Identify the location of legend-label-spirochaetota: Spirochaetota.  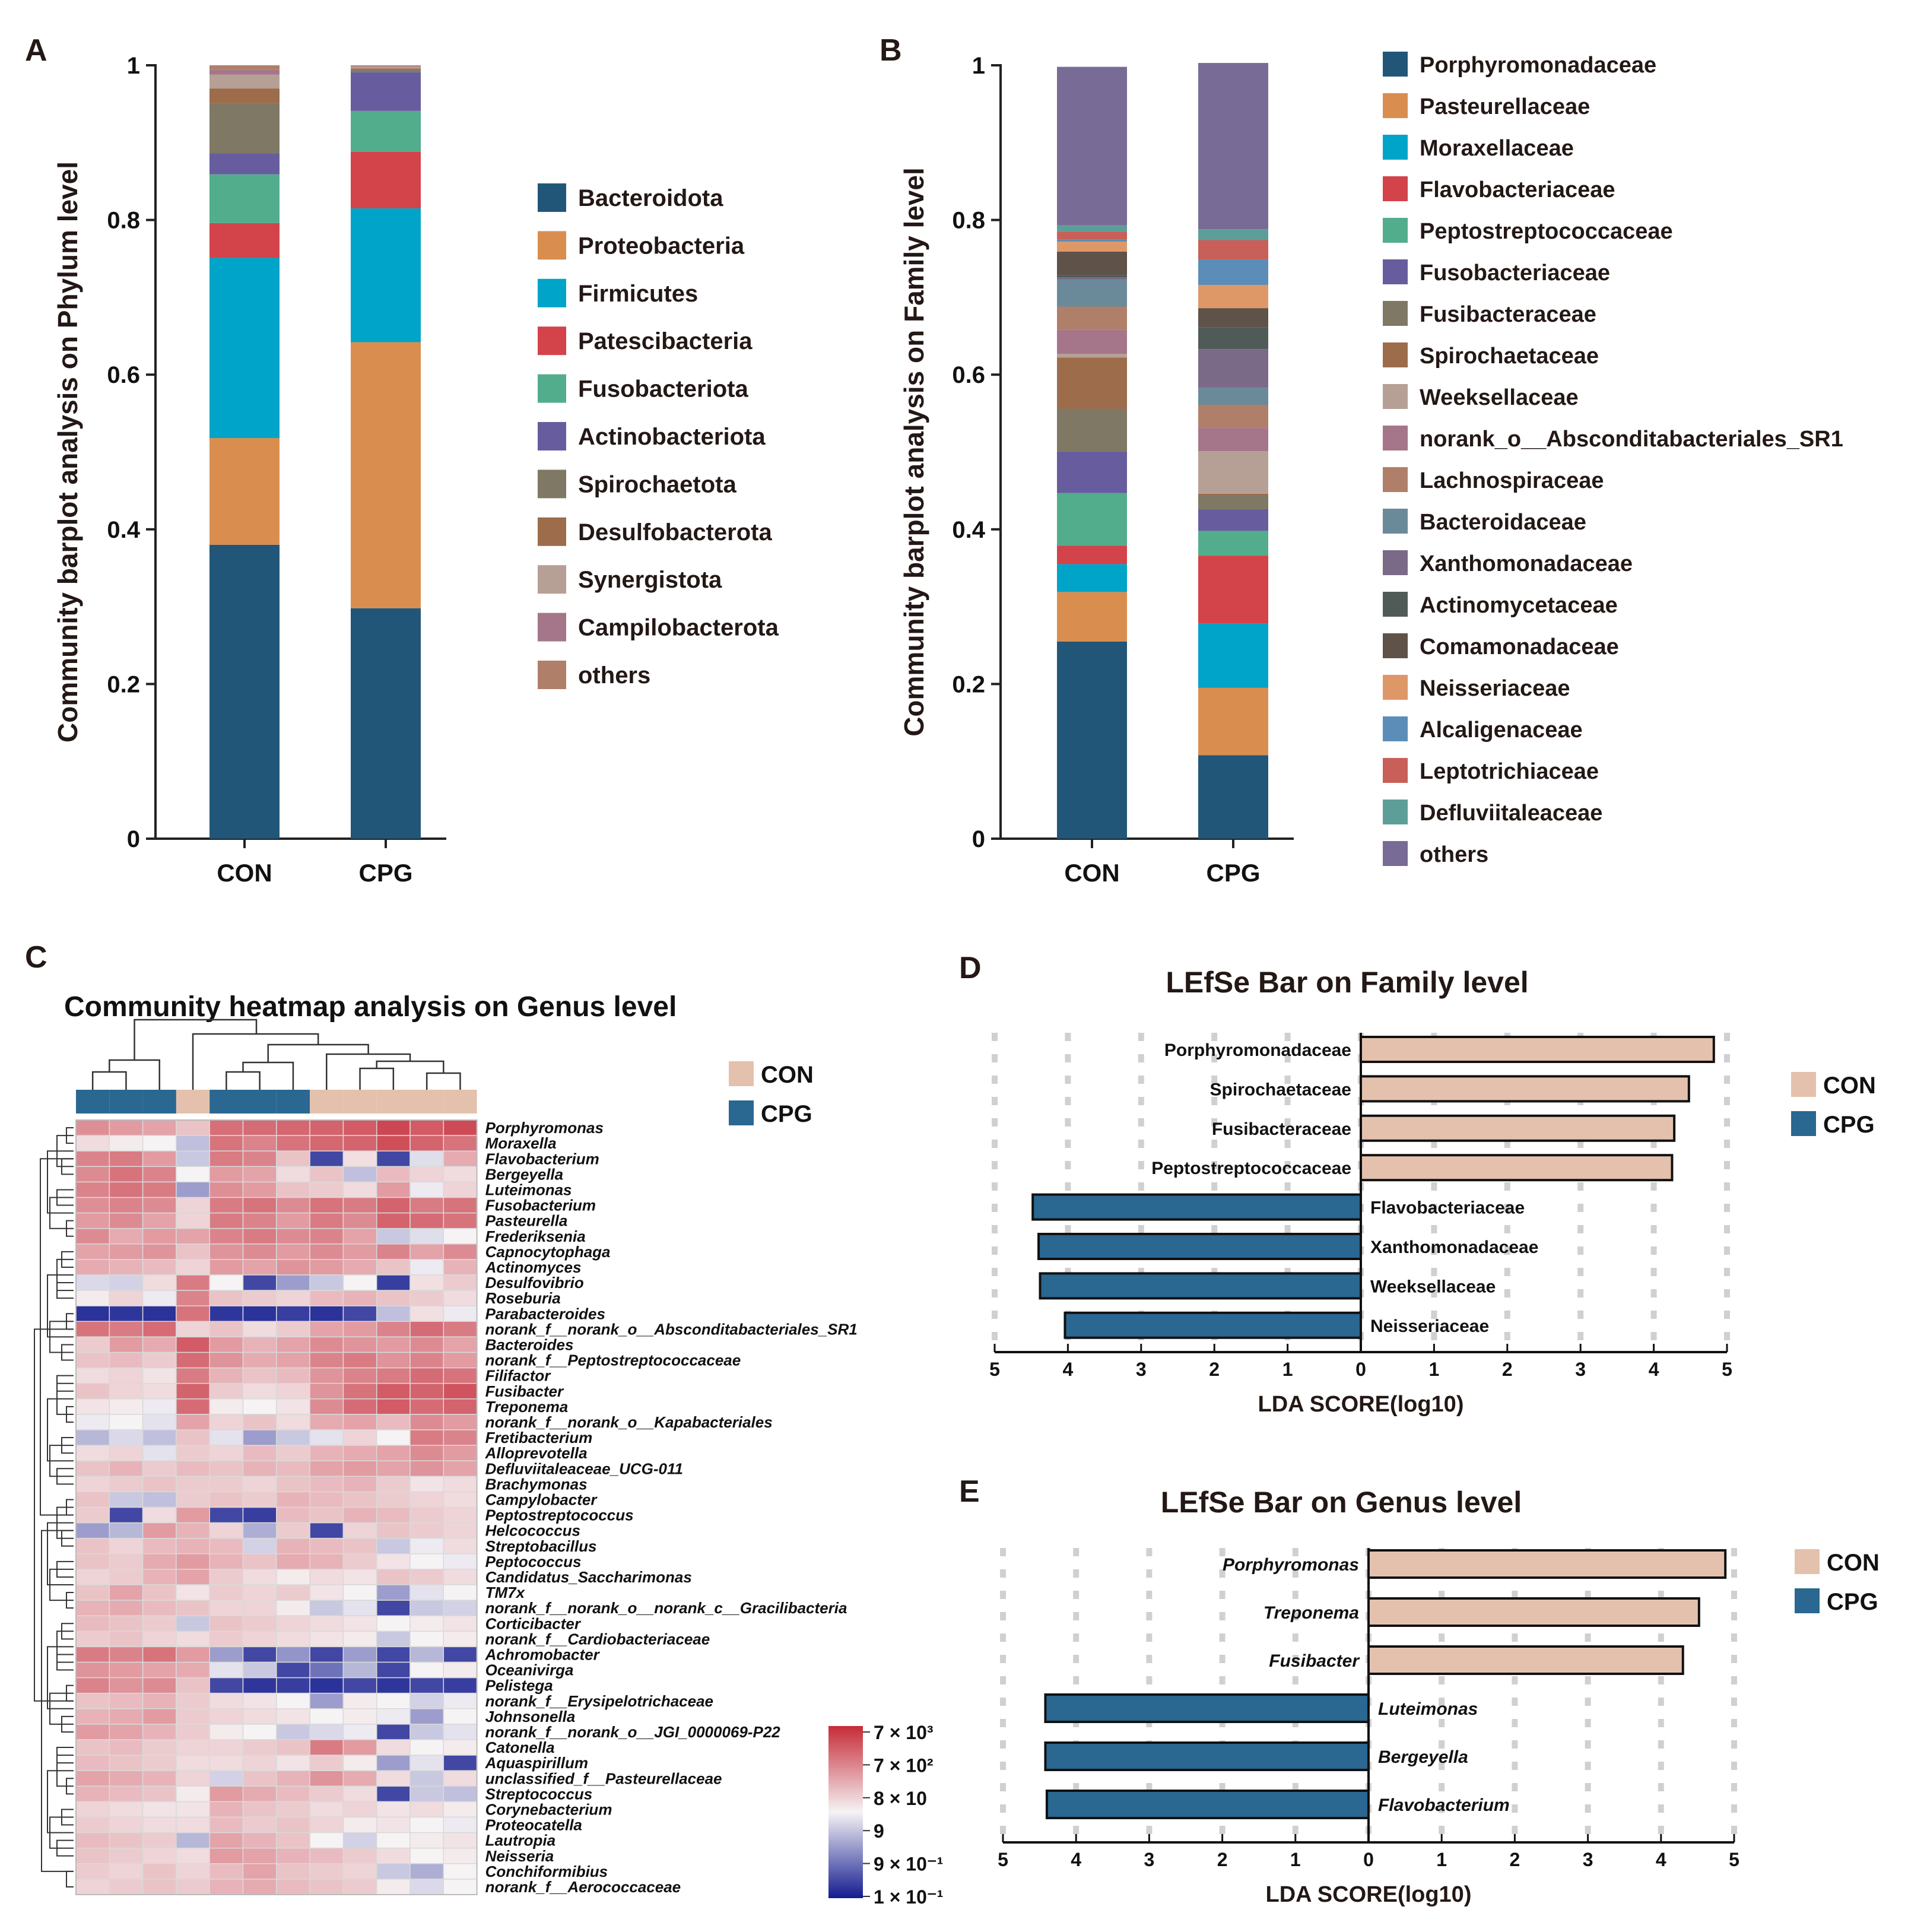
(657, 484).